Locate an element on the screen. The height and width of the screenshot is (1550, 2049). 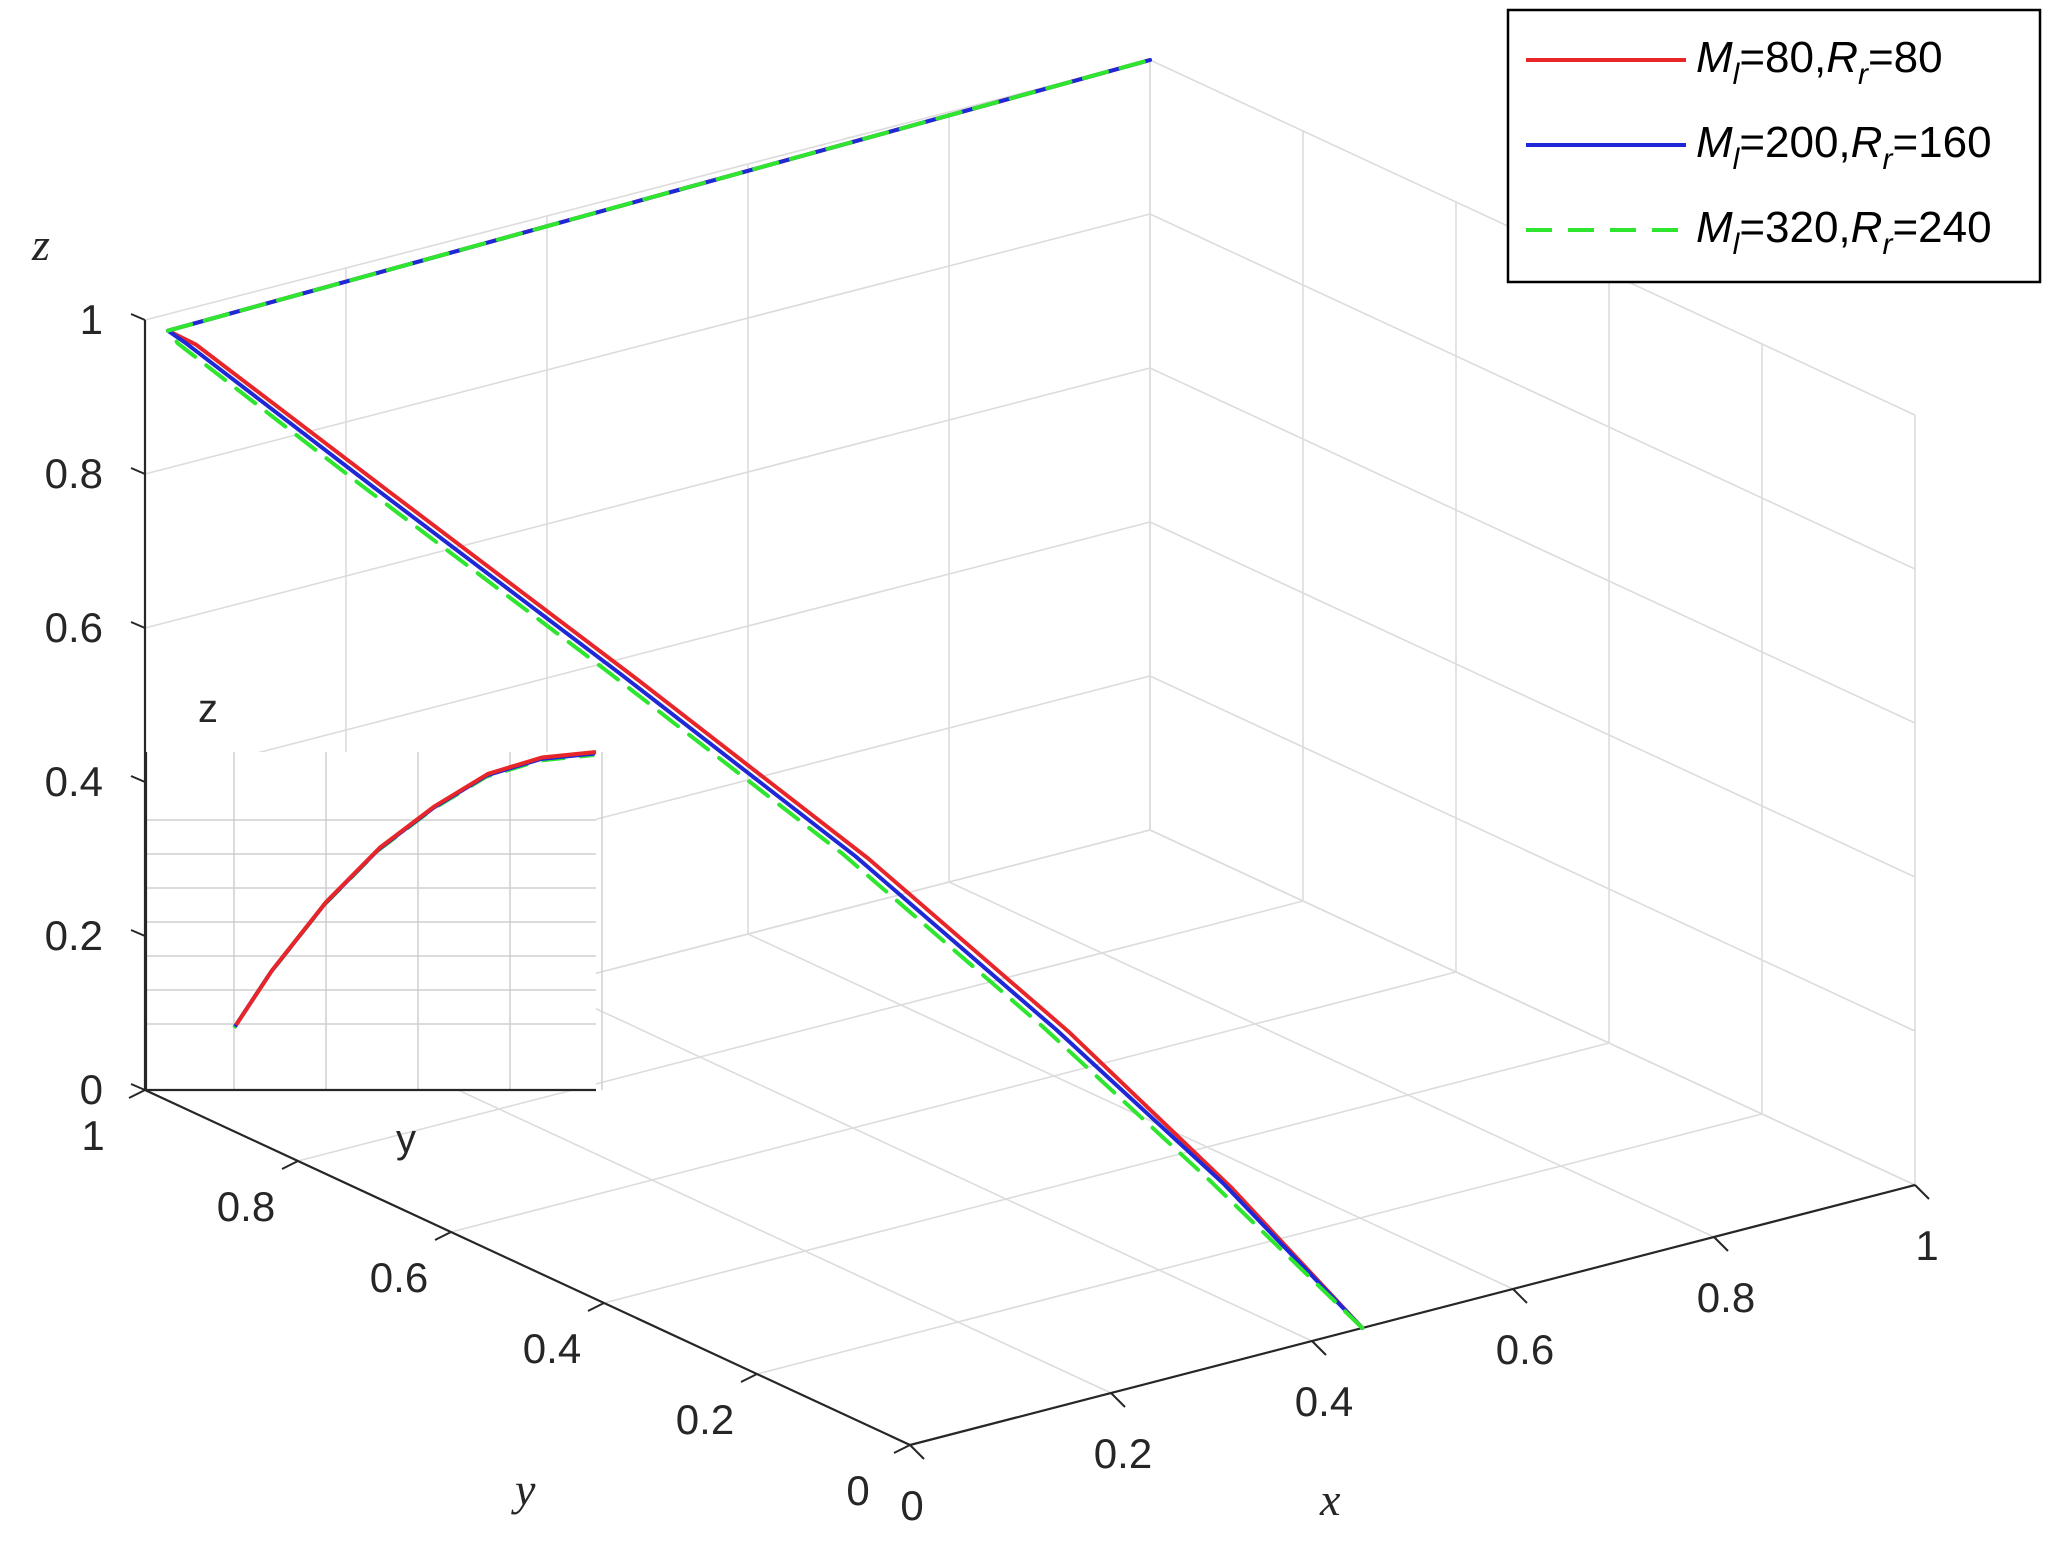
legend-label-3: Ml=320,Rr=240 is located at coordinates (1844, 232).